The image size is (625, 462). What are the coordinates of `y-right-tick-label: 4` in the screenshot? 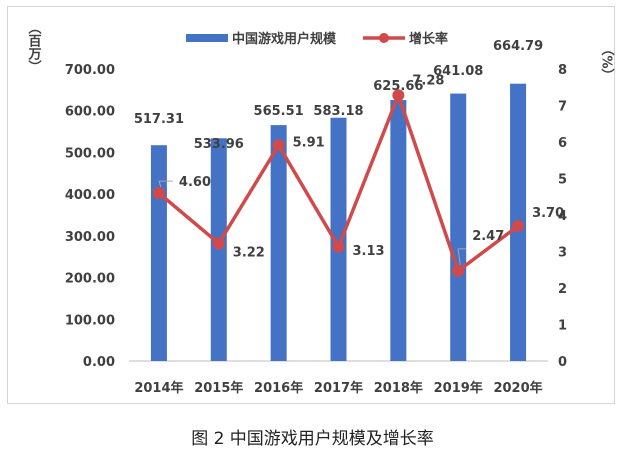 It's located at (562, 216).